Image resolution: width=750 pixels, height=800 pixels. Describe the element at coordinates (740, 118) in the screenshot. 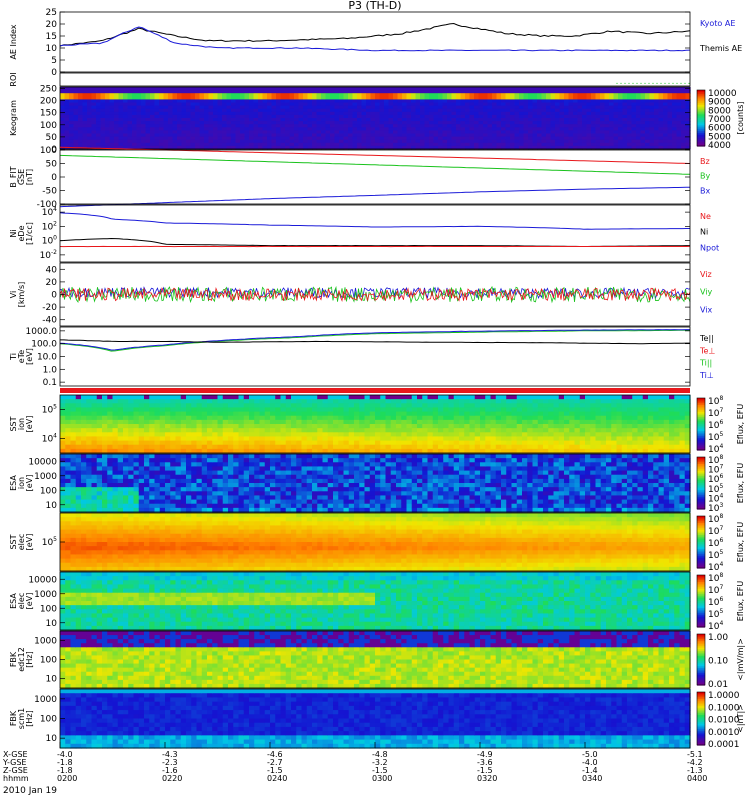

I see `colorbar-unit: [counts]` at that location.